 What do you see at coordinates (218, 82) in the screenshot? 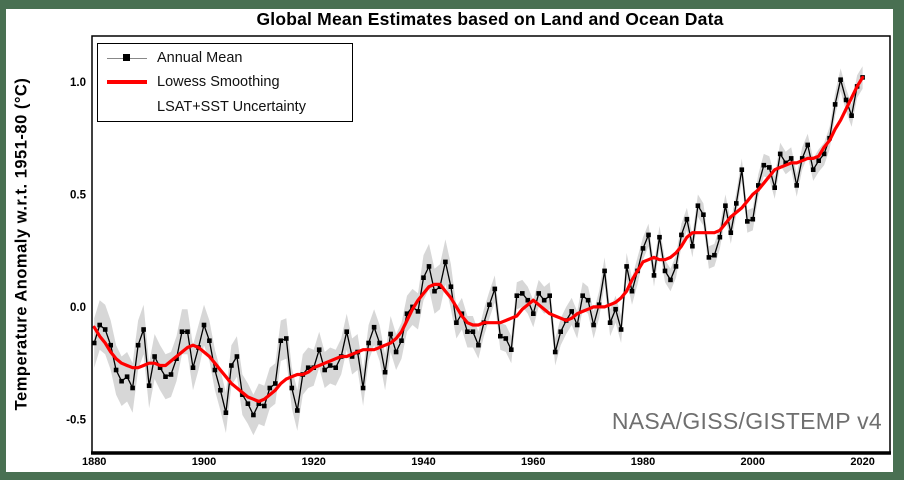
I see `legend-item-label: Lowess Smoothing` at bounding box center [218, 82].